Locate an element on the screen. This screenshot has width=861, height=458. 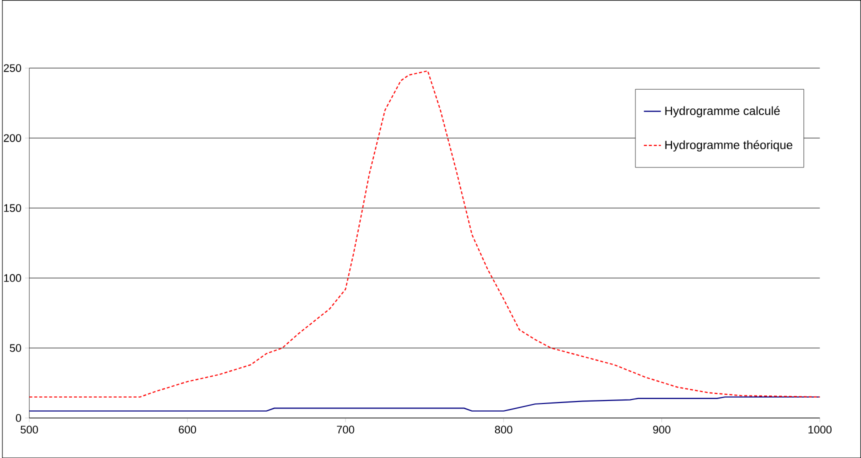
x-tick-label: 700 is located at coordinates (345, 430).